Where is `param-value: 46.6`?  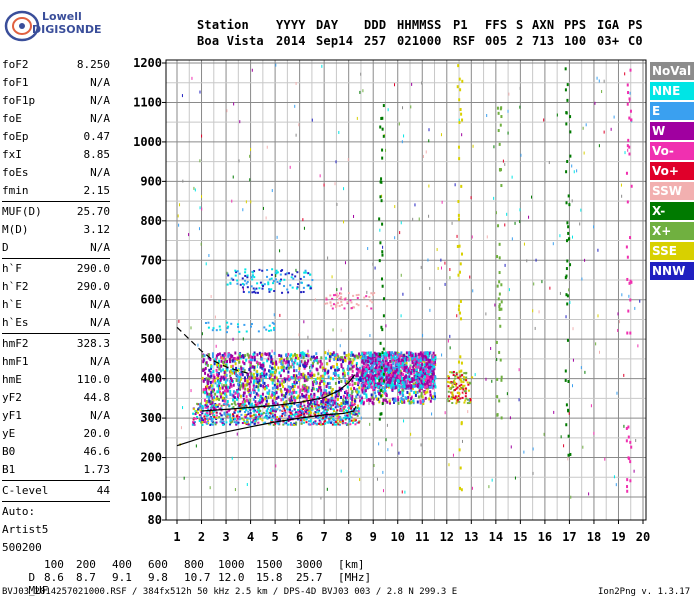
param-value: 46.6 is located at coordinates (97, 451).